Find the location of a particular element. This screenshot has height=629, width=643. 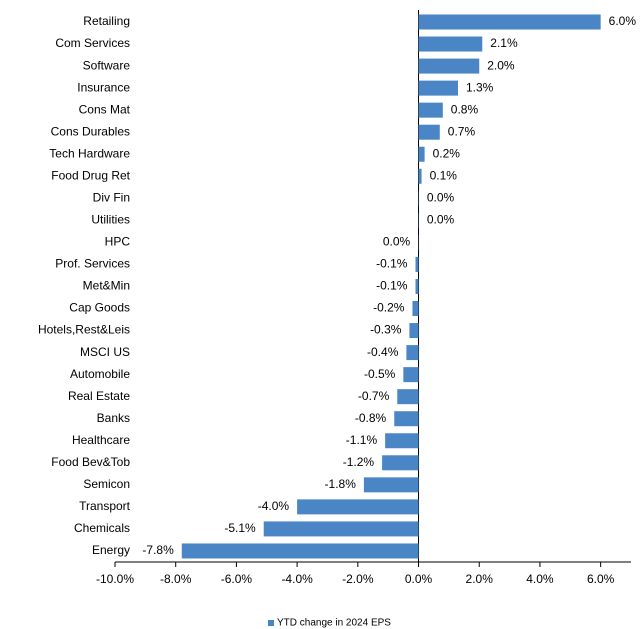

value-label: 2.1% is located at coordinates (504, 43).